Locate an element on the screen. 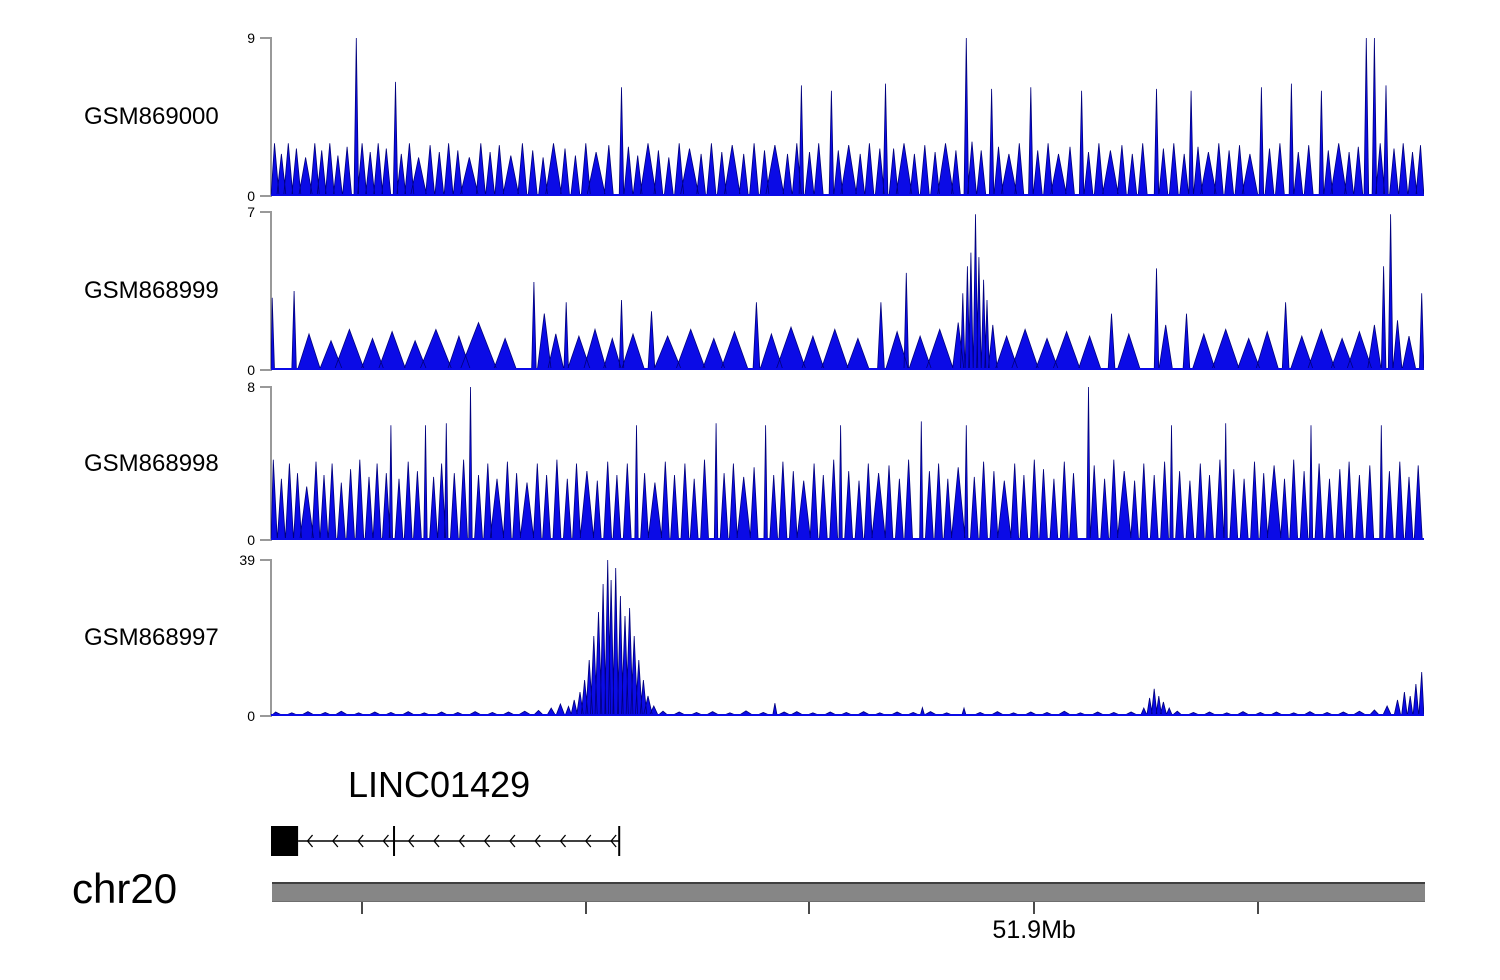  gene-exon-box is located at coordinates (285, 841).